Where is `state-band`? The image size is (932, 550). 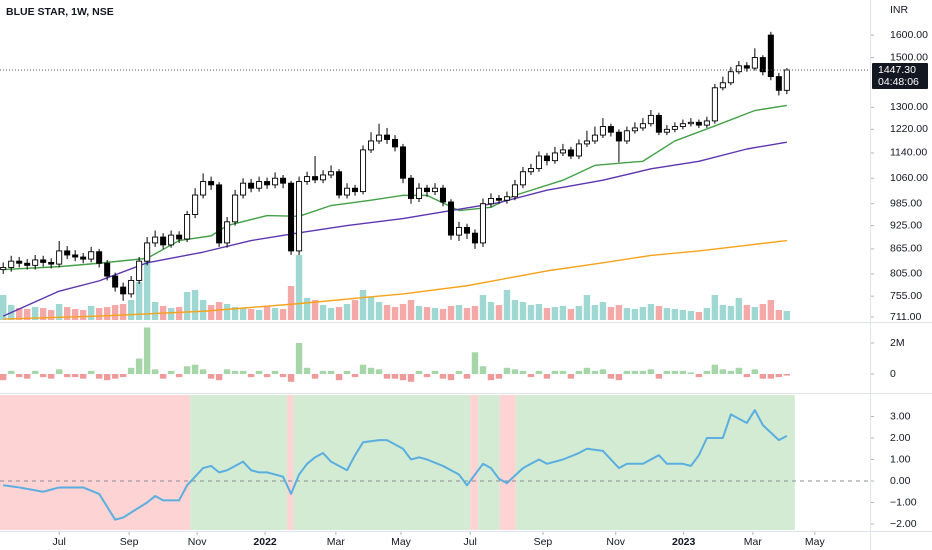 state-band is located at coordinates (489, 462).